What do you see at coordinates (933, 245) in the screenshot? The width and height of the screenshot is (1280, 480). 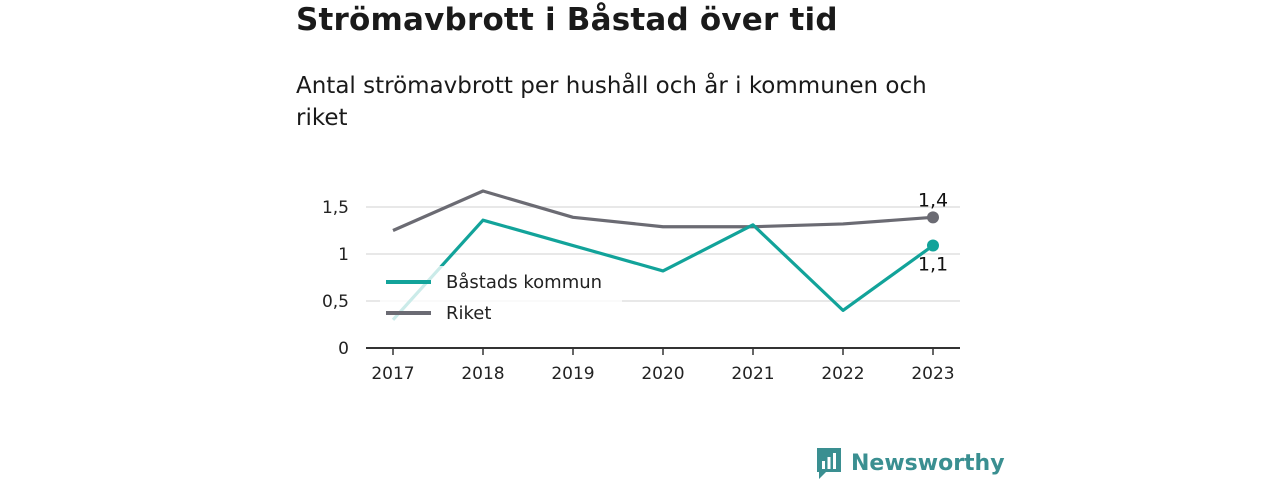 I see `series-endpoint-kommun` at bounding box center [933, 245].